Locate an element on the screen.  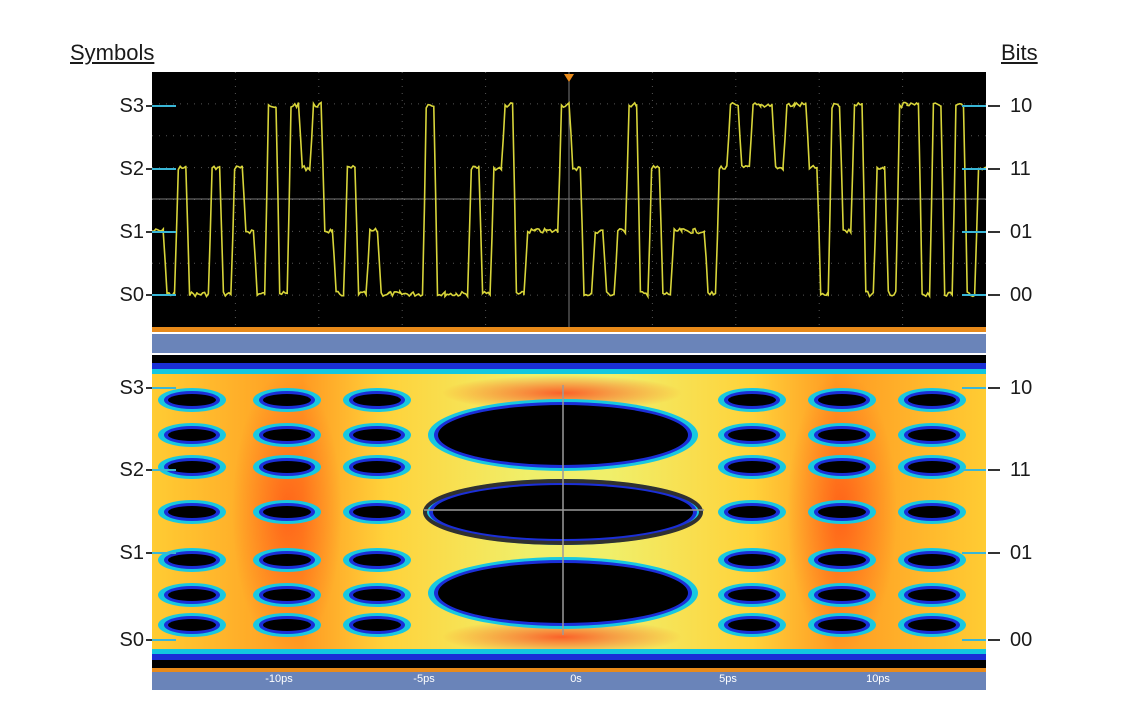
x-tick-label: -5ps is located at coordinates (424, 679).